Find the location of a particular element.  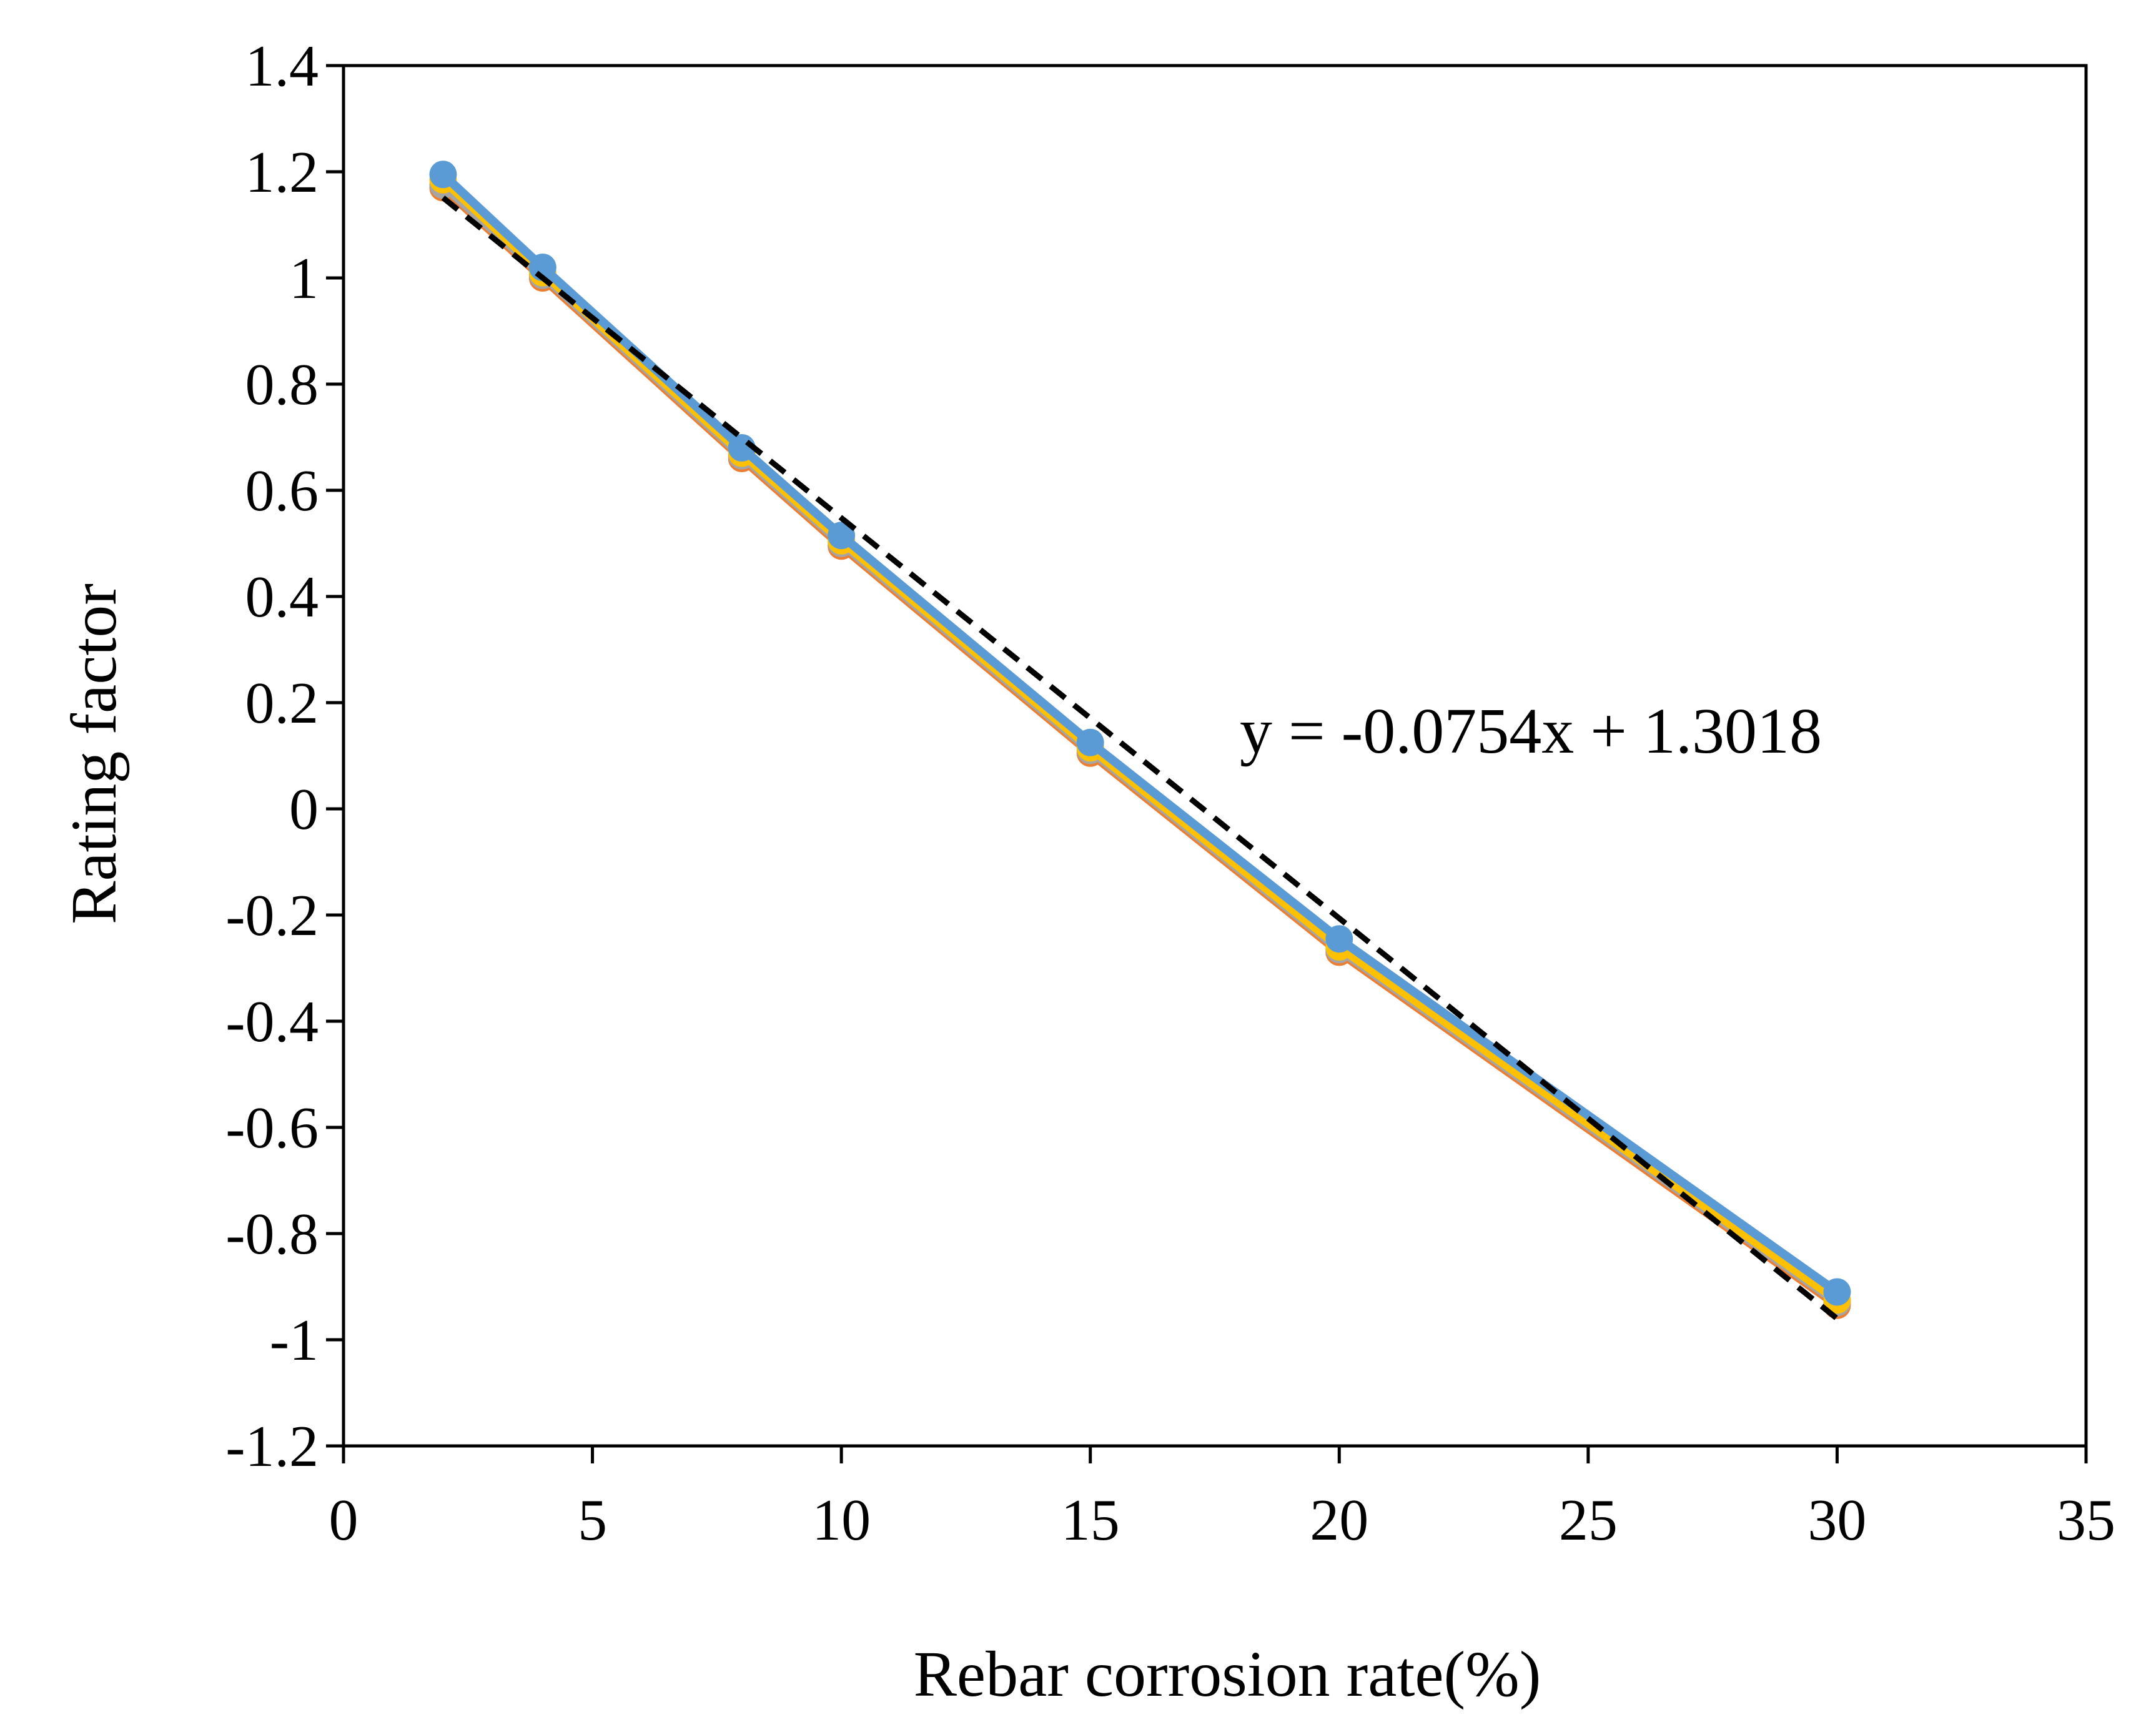

x-tick-label: 5 is located at coordinates (592, 1520).